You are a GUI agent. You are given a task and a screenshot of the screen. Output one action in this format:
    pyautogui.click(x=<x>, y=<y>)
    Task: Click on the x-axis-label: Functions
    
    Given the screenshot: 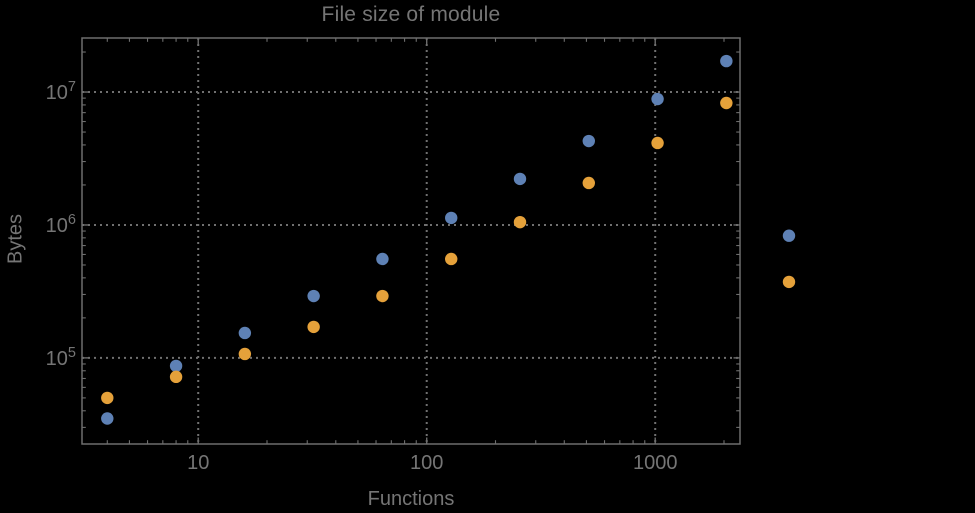 What is the action you would take?
    pyautogui.click(x=411, y=499)
    